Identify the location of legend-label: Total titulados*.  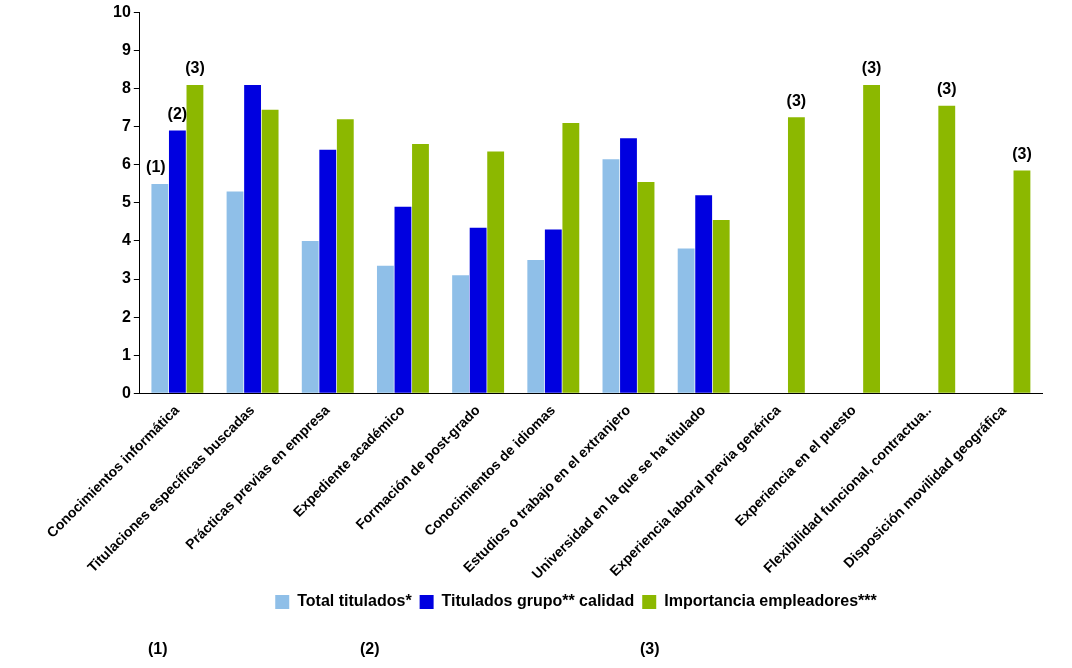
(355, 601).